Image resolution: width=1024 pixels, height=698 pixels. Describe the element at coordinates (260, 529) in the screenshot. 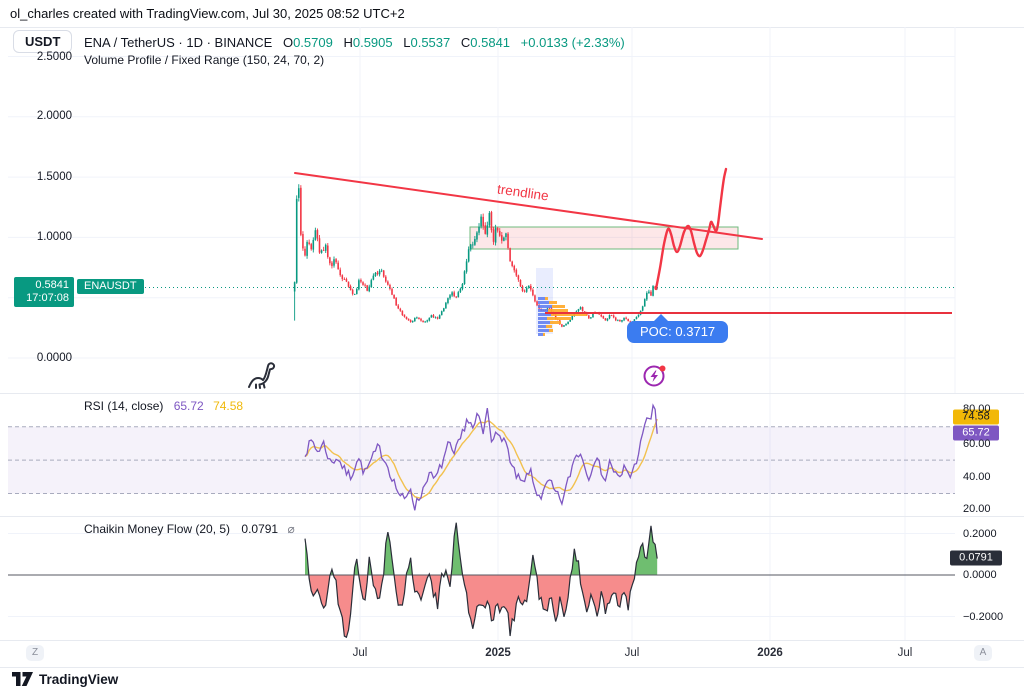

I see `cmf-value: 0.0791` at that location.